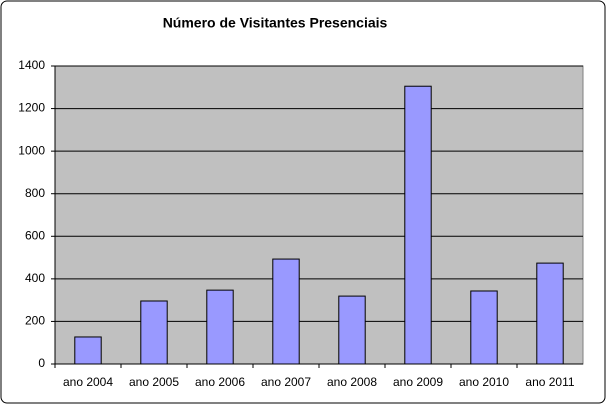 This screenshot has width=610, height=408. What do you see at coordinates (418, 382) in the screenshot?
I see `x-tick-label: ano 2009` at bounding box center [418, 382].